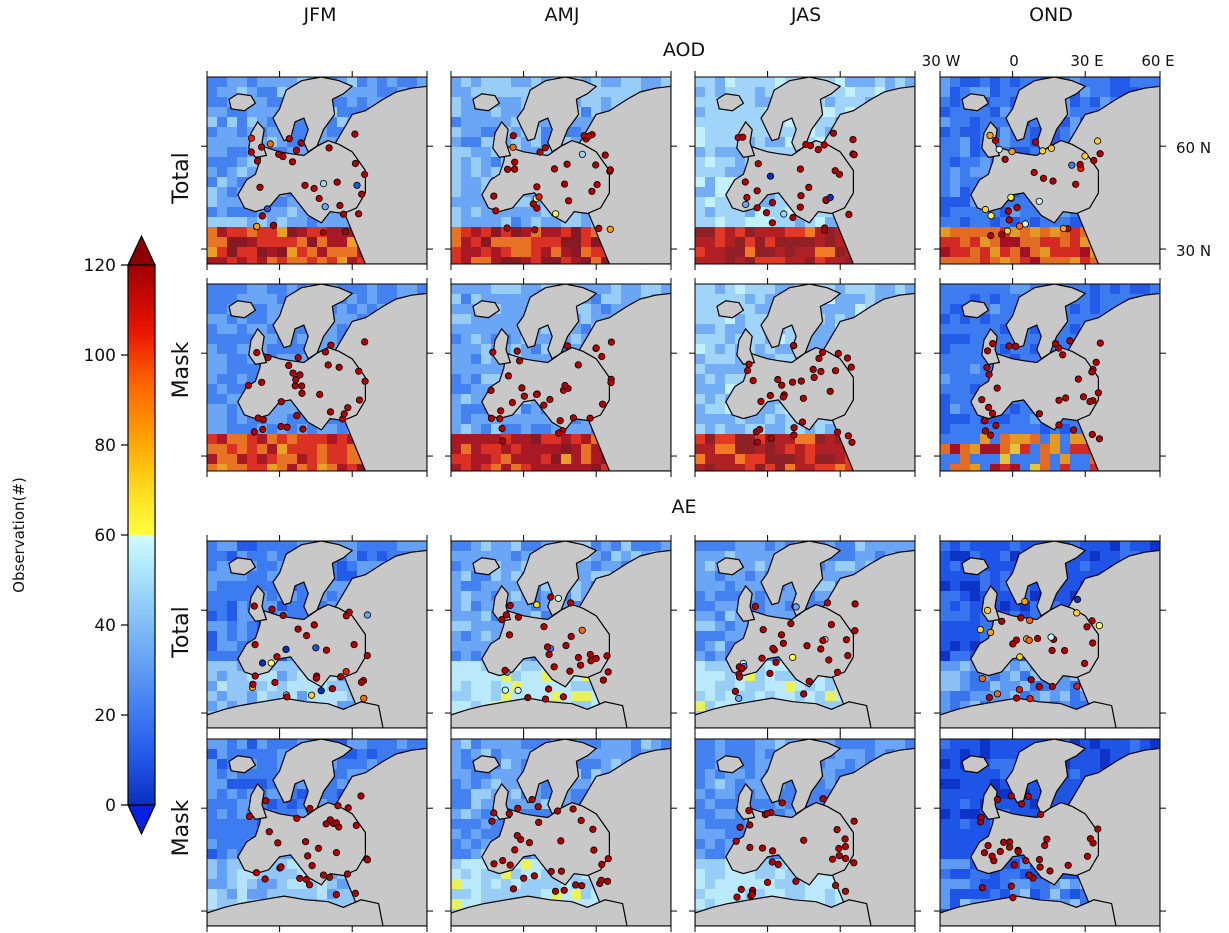  What do you see at coordinates (242, 309) in the screenshot?
I see `land-iceland` at bounding box center [242, 309].